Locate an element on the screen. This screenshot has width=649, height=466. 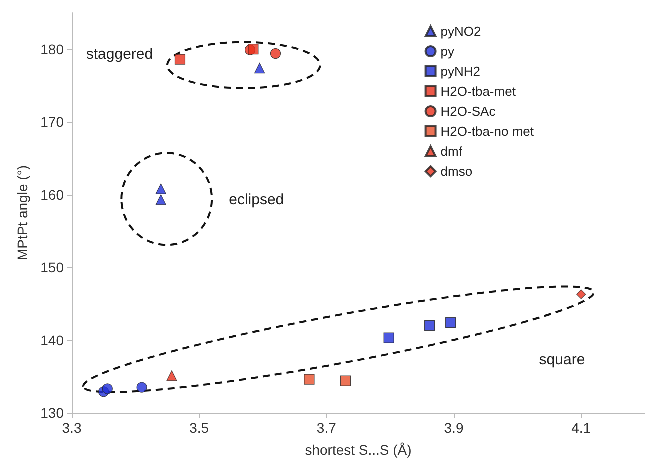
legend-label: dmso is located at coordinates (456, 171).